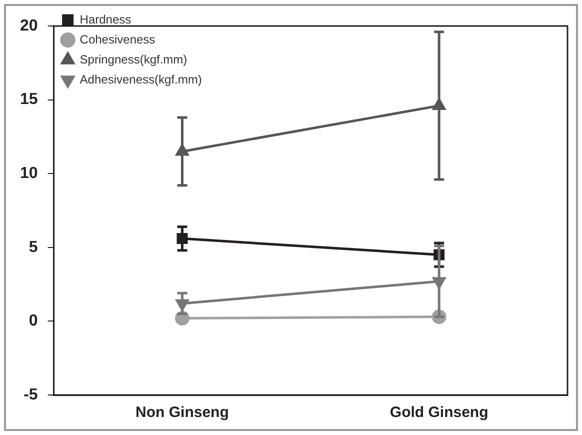 The width and height of the screenshot is (582, 435). Describe the element at coordinates (141, 79) in the screenshot. I see `legend-label: Adhesiveness(kgf.mm)` at that location.